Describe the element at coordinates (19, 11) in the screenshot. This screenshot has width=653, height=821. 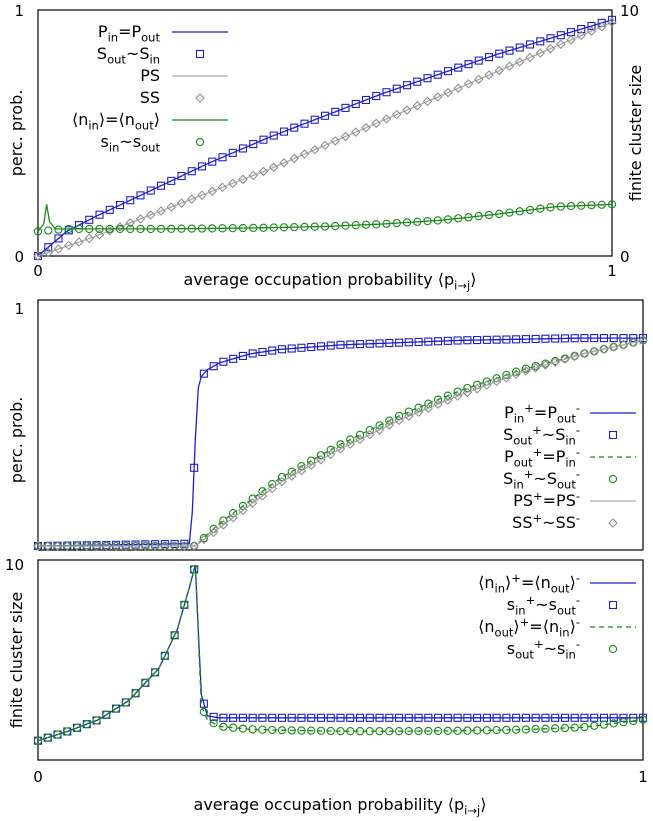
I see `panel-top-ytick-left-1: 1` at that location.